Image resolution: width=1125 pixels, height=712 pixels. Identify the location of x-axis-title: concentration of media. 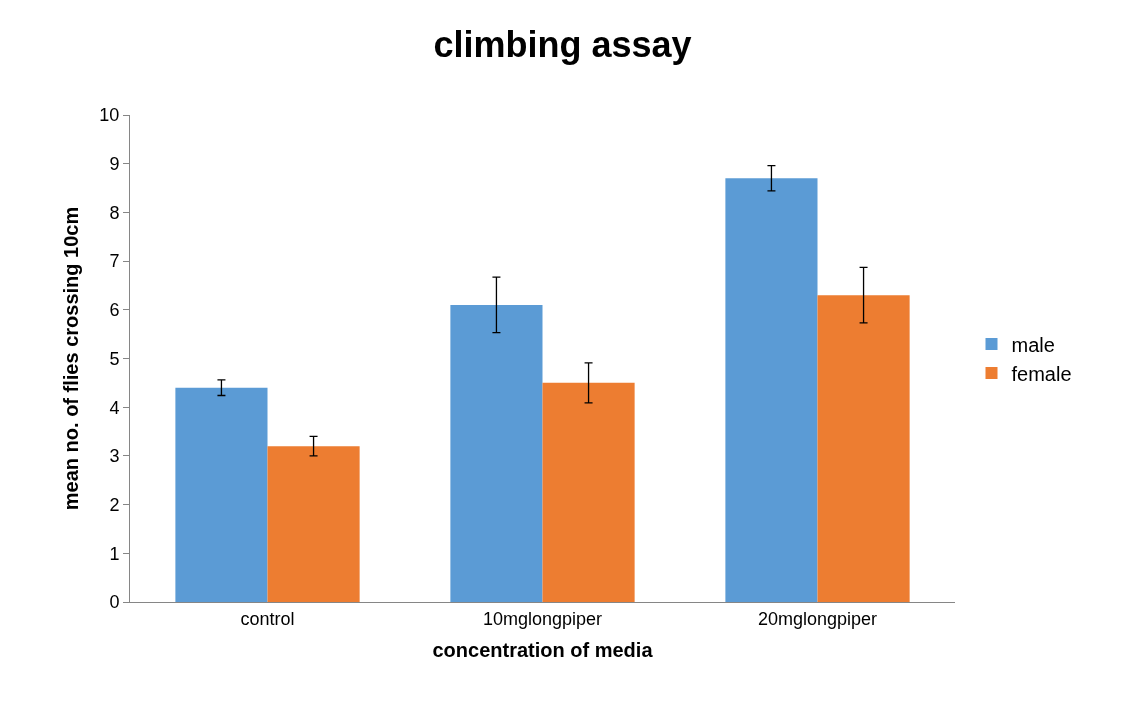
(543, 650).